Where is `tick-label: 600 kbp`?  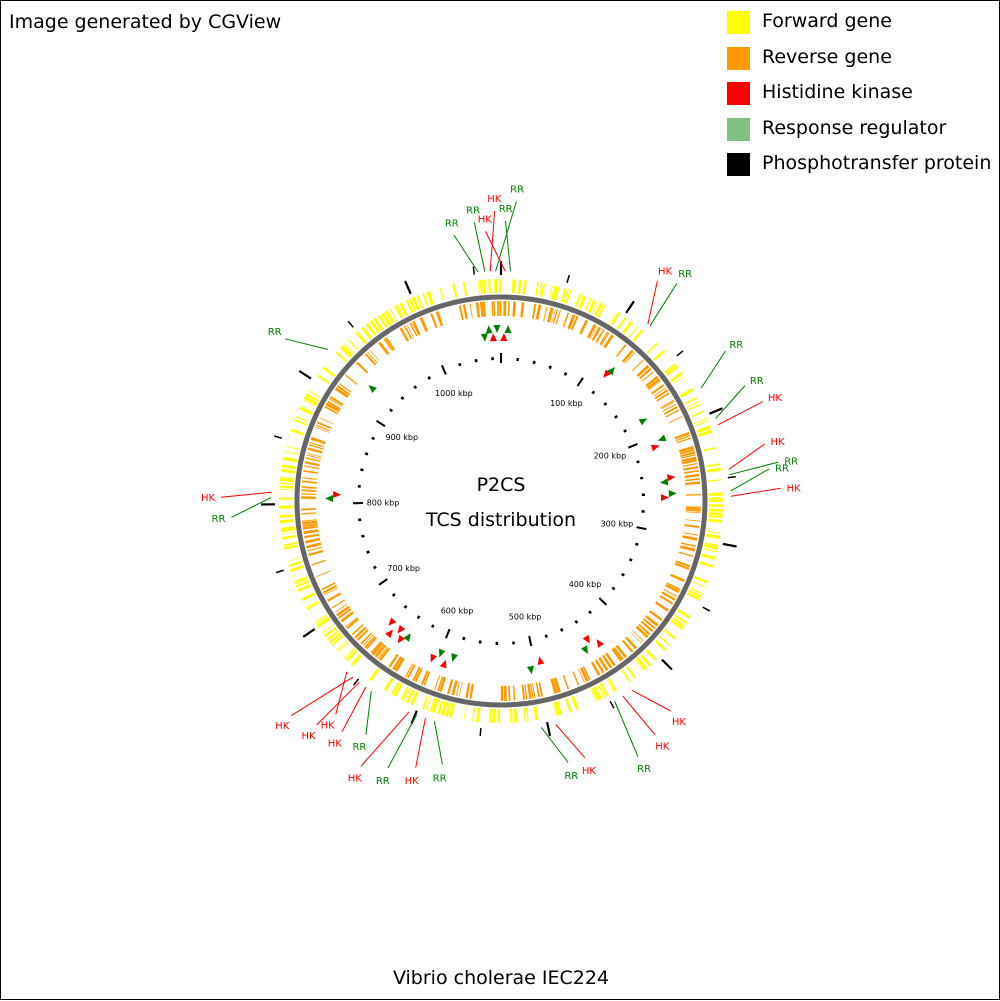
tick-label: 600 kbp is located at coordinates (457, 611).